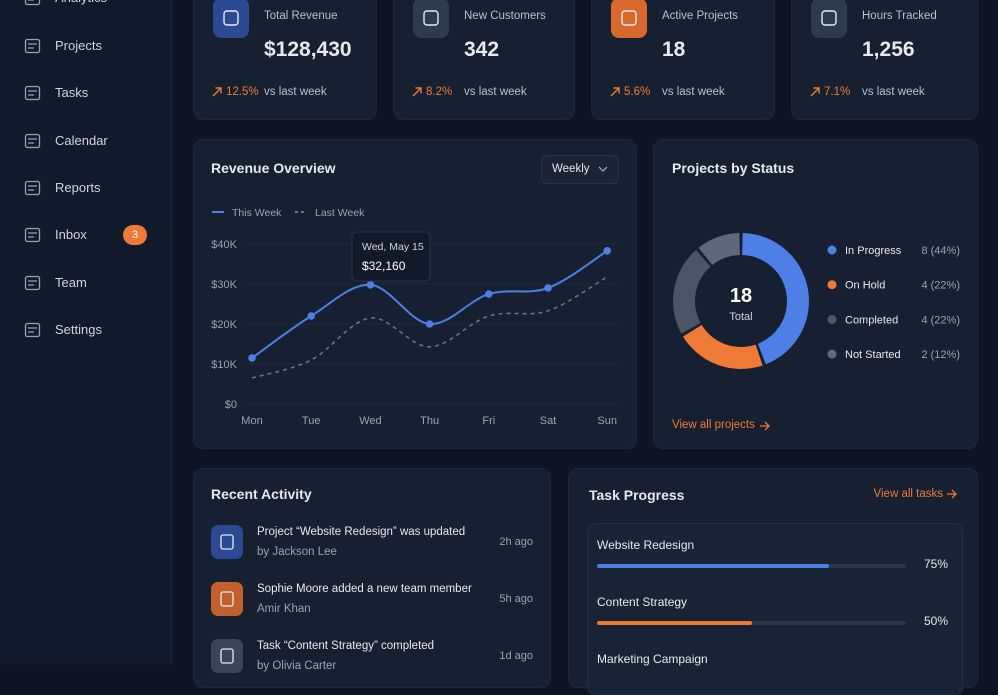  Describe the element at coordinates (81, 2) in the screenshot. I see `nav-label: Analytics` at that location.